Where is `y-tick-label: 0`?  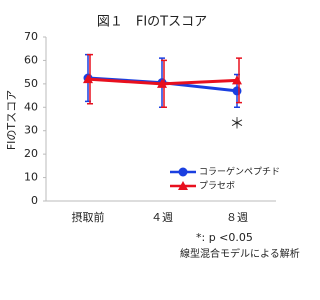
y-tick-label: 0 is located at coordinates (34, 200).